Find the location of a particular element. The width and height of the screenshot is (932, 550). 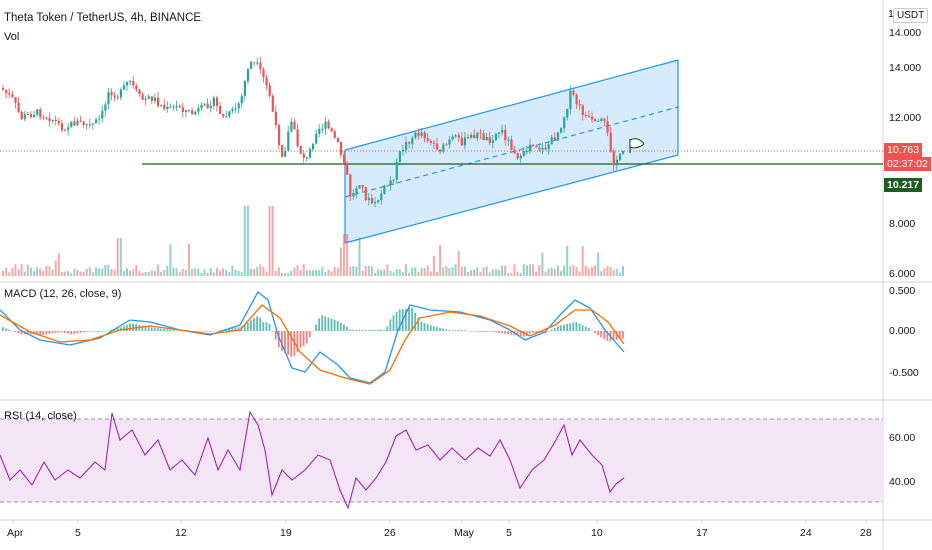

time-axis-label: 12 is located at coordinates (181, 533).